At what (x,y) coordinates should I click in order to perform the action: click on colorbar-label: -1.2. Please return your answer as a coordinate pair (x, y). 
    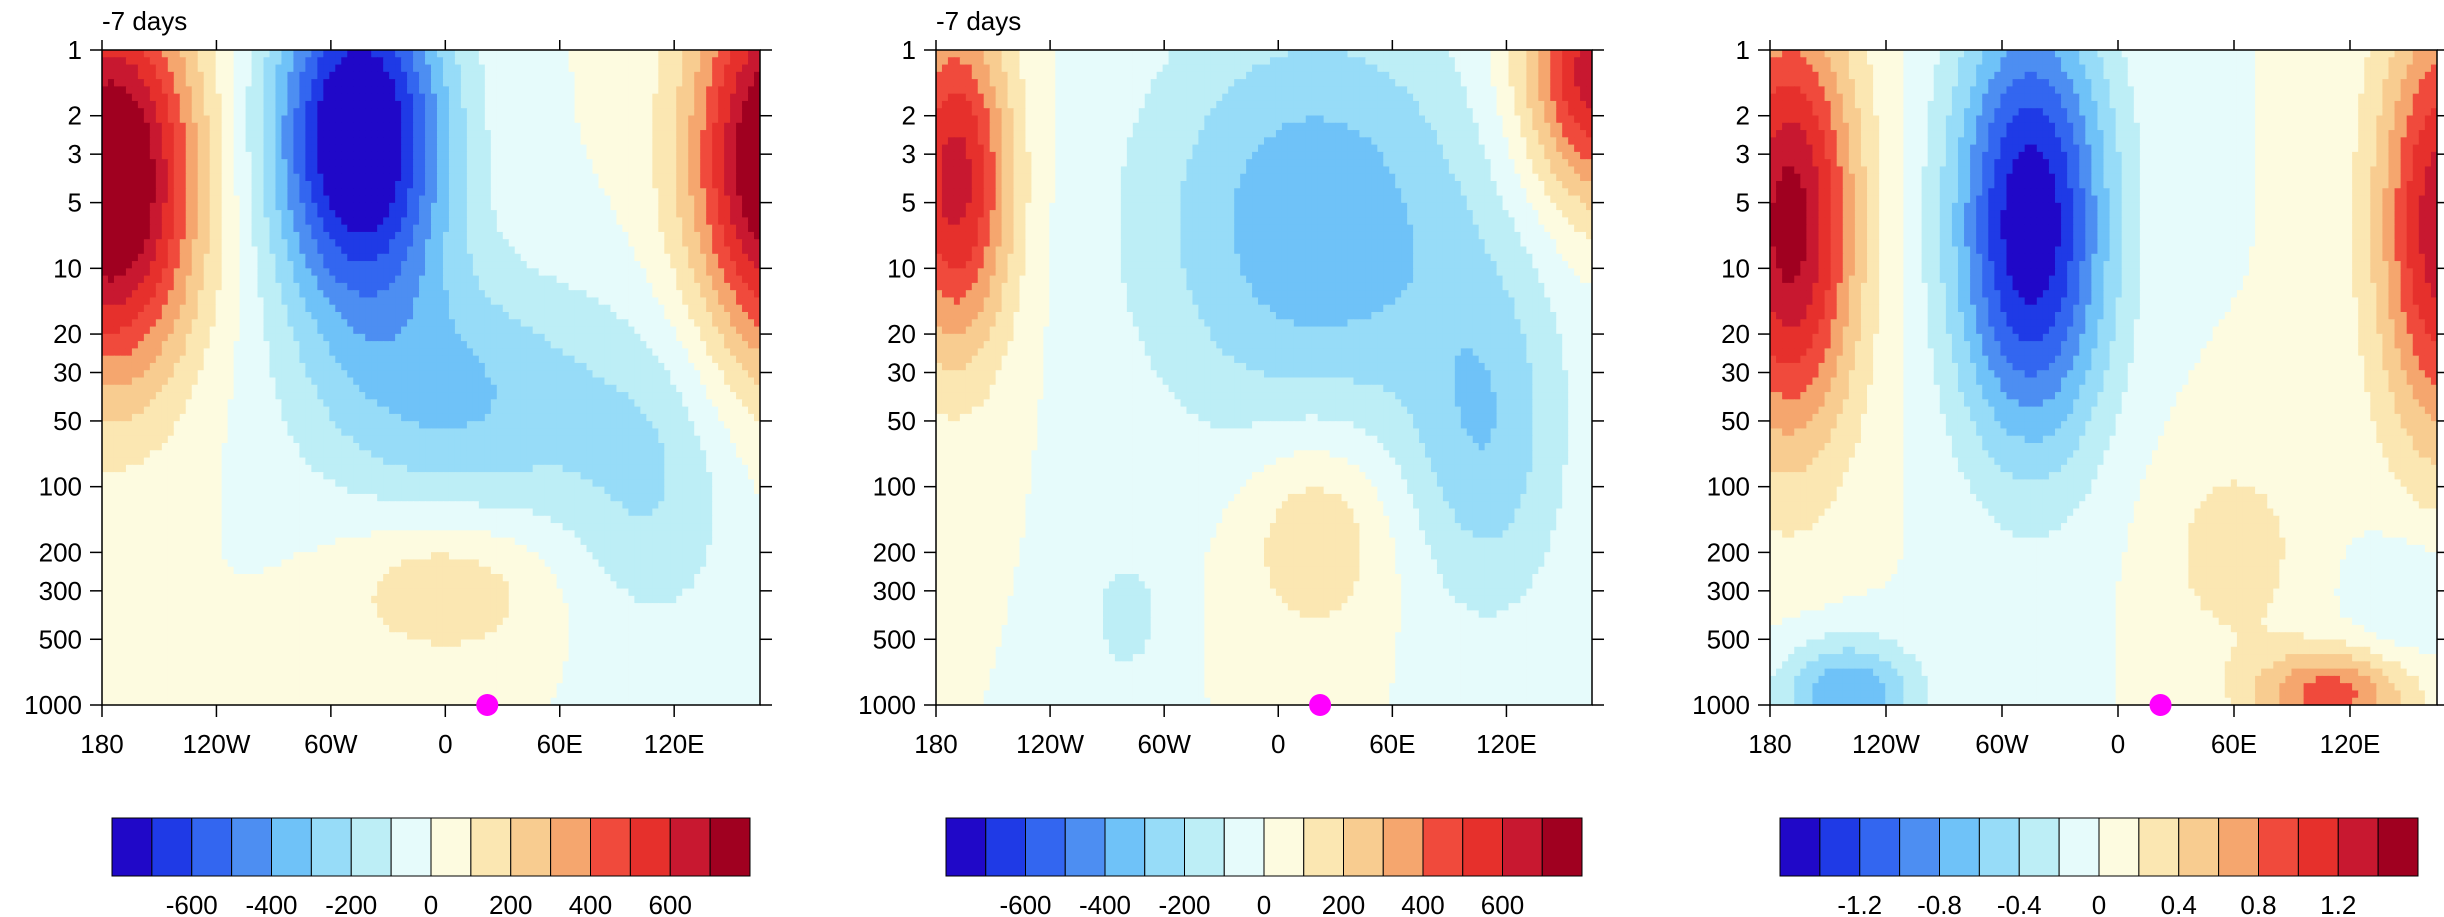
    Looking at the image, I should click on (1859, 903).